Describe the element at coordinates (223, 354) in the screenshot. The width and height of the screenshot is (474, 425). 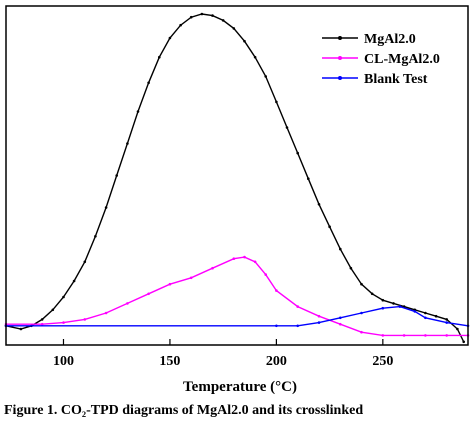
I see `x-ticks: 100 150 200 250` at that location.